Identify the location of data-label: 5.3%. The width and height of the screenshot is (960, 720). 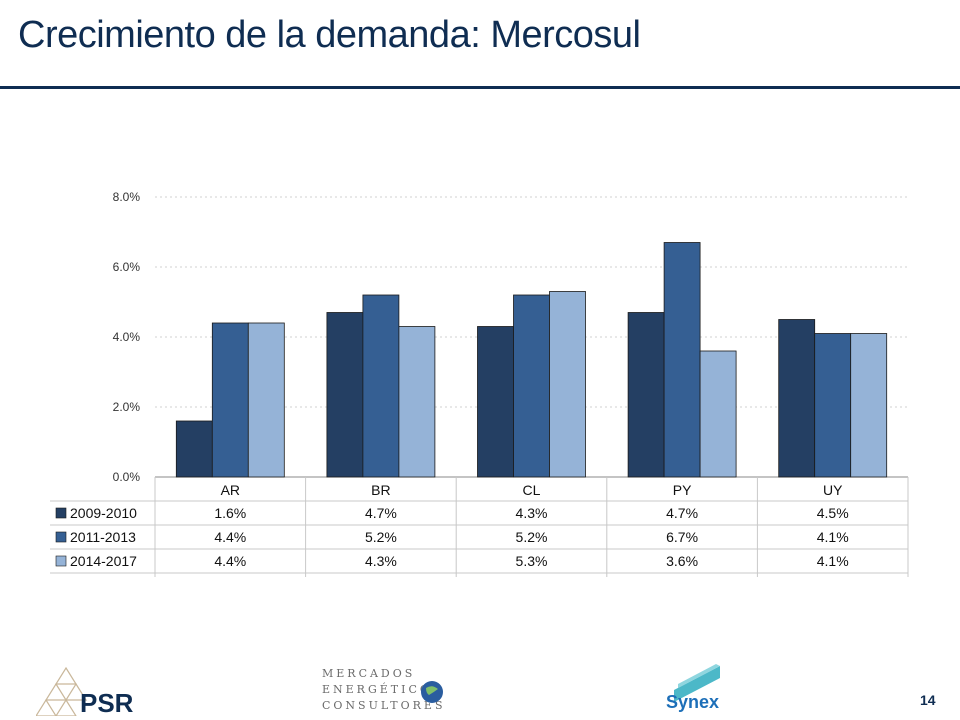
(532, 561).